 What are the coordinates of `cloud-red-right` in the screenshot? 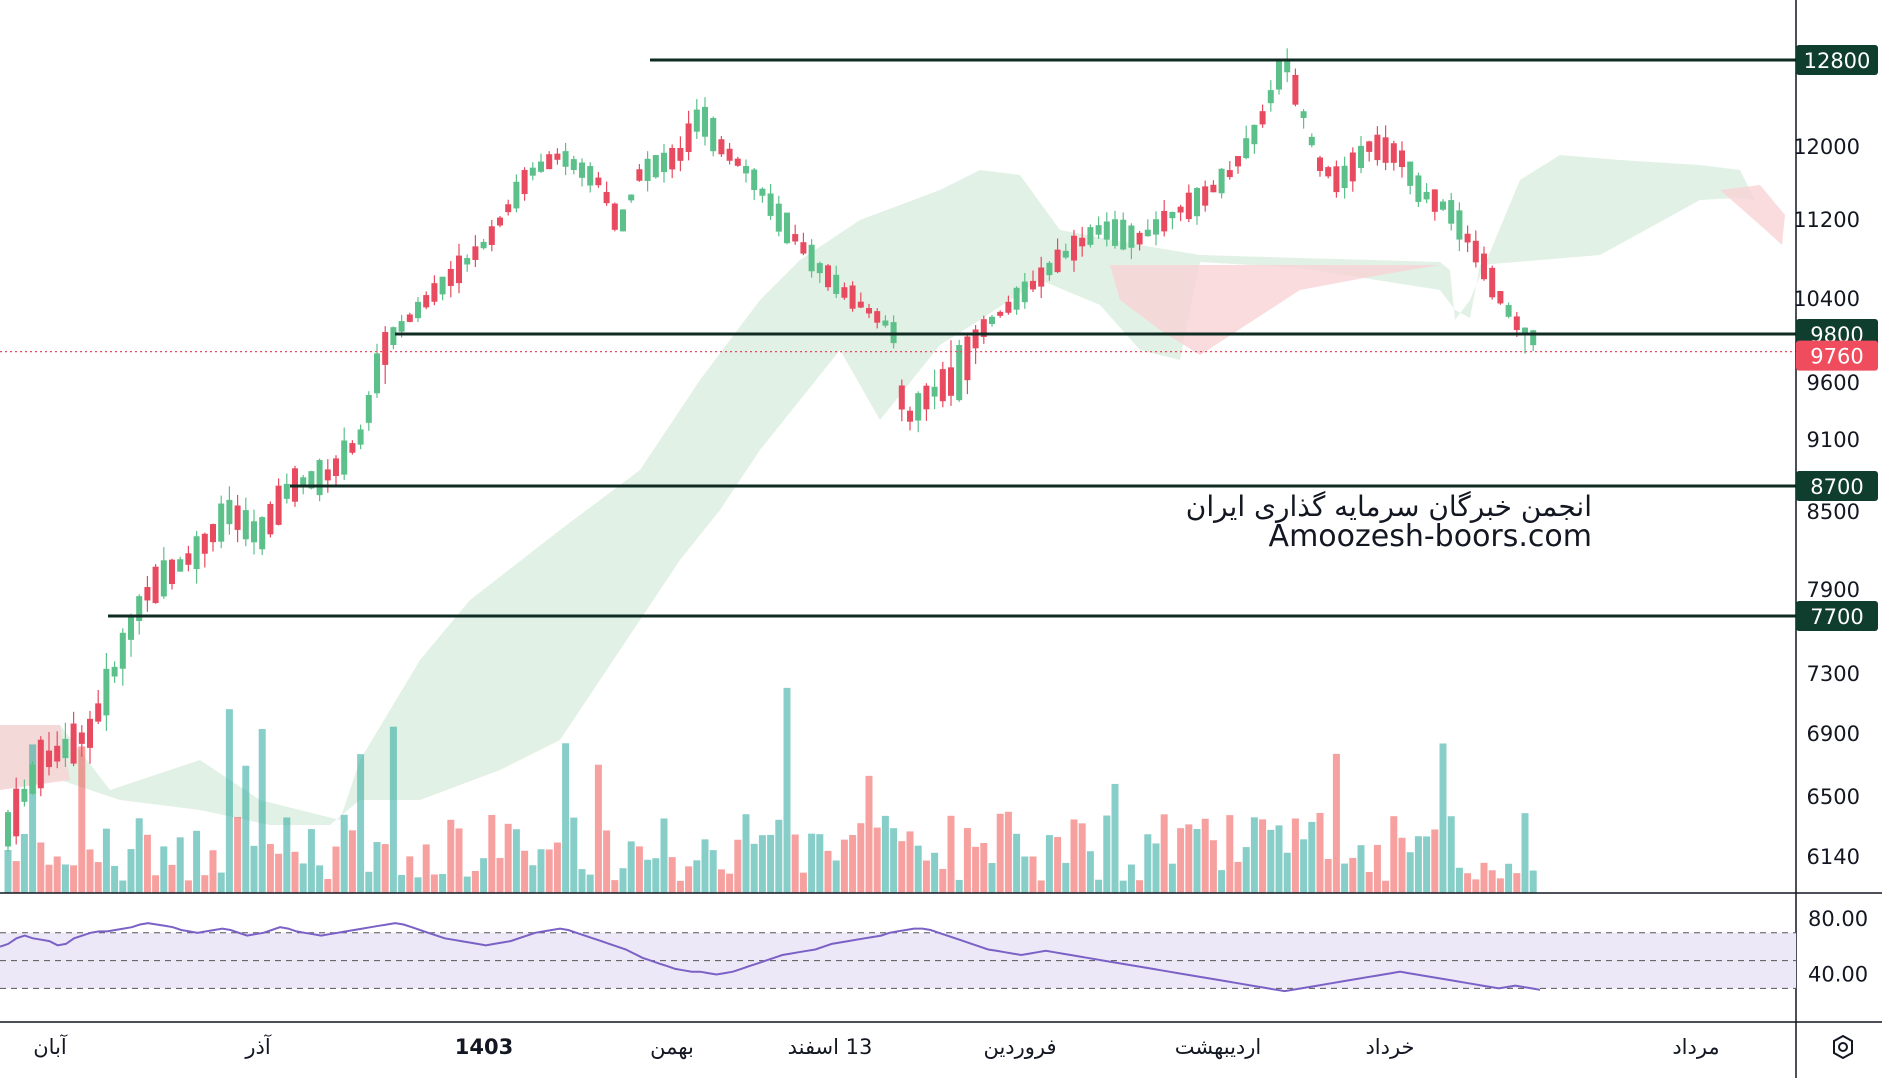 It's located at (1752, 215).